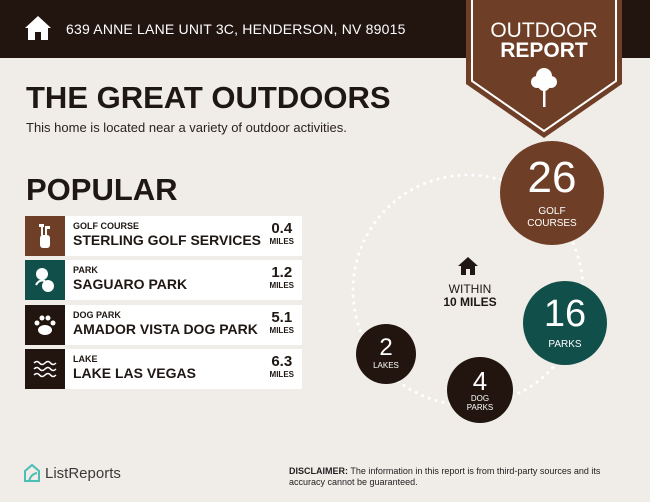  Describe the element at coordinates (282, 361) in the screenshot. I see `item-distance: 6.3` at that location.